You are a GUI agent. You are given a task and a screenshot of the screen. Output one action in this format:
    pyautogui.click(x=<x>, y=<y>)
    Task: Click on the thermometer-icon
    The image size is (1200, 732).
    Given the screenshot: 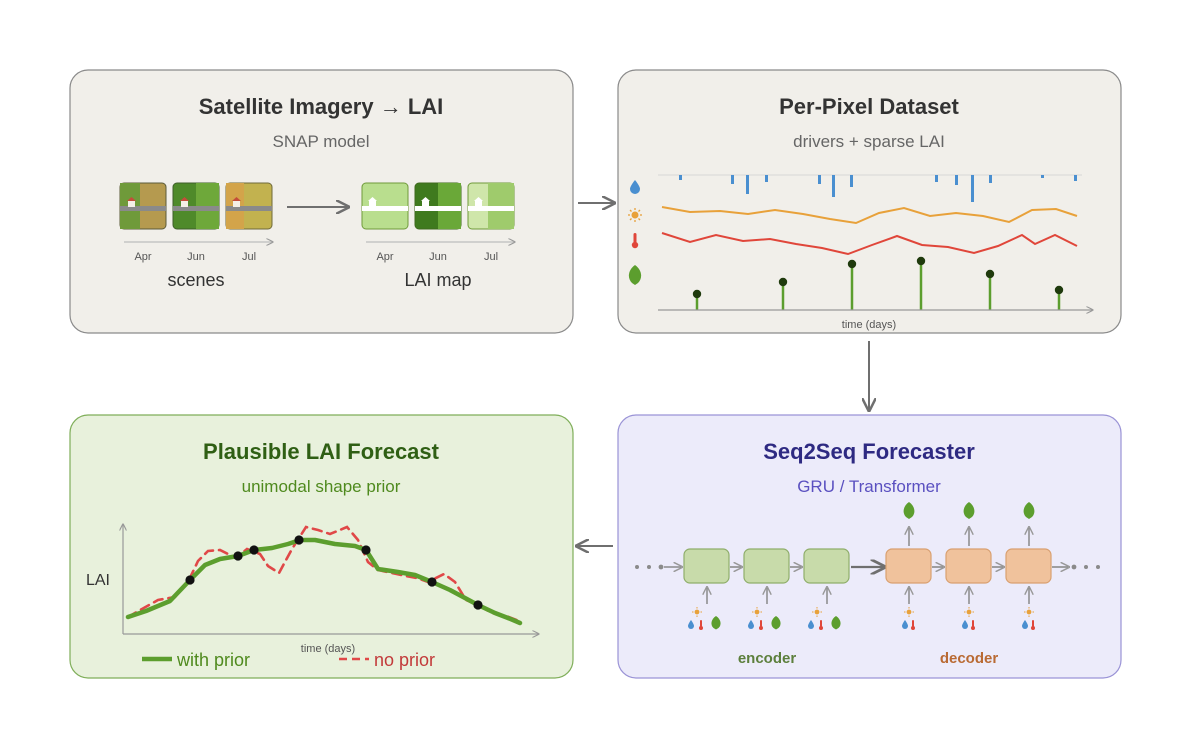 What is the action you would take?
    pyautogui.click(x=635, y=241)
    